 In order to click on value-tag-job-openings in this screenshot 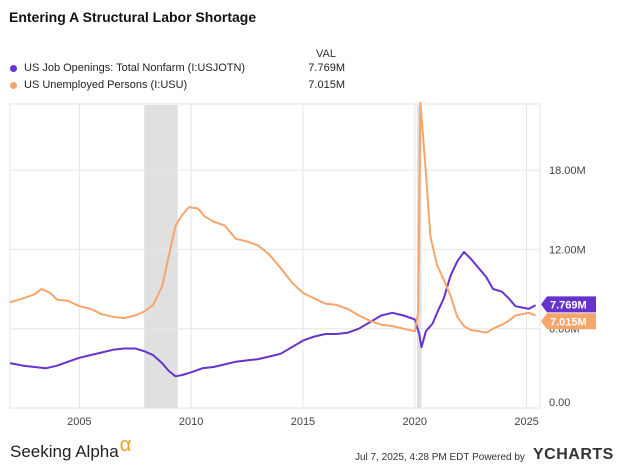, I will do `click(568, 304)`.